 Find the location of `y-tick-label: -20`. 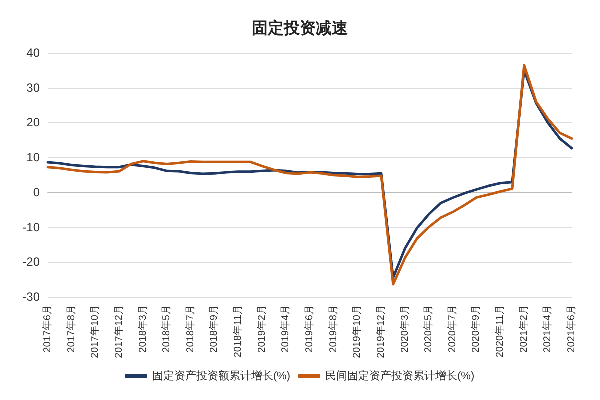

y-tick-label: -20 is located at coordinates (31, 262).